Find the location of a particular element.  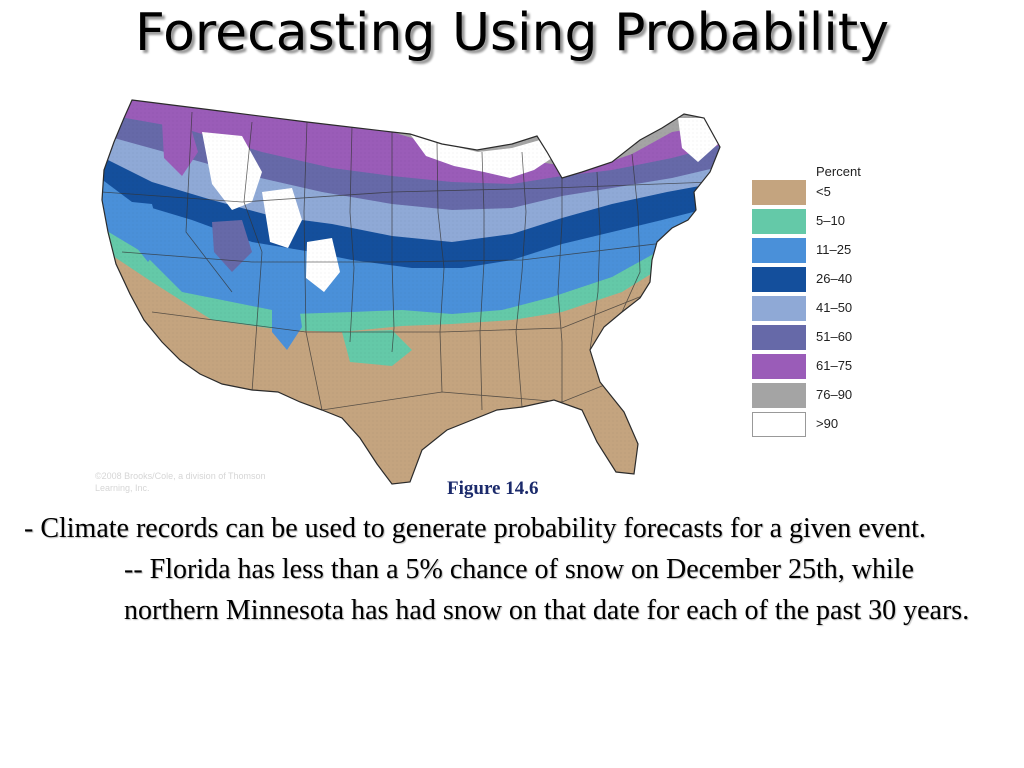

legend-item-5-10: 5–10 is located at coordinates (807, 220).